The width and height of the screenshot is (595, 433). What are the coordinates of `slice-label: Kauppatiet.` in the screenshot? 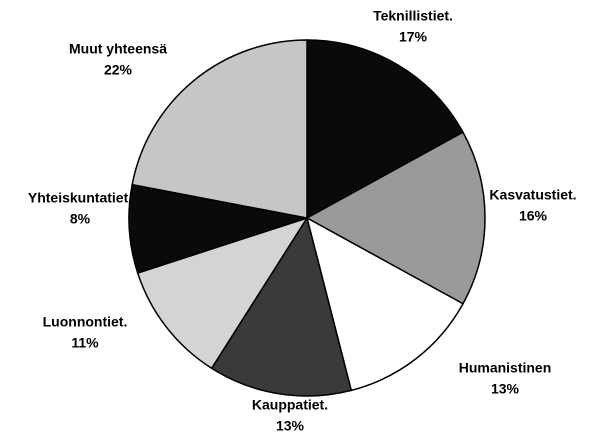 It's located at (290, 405).